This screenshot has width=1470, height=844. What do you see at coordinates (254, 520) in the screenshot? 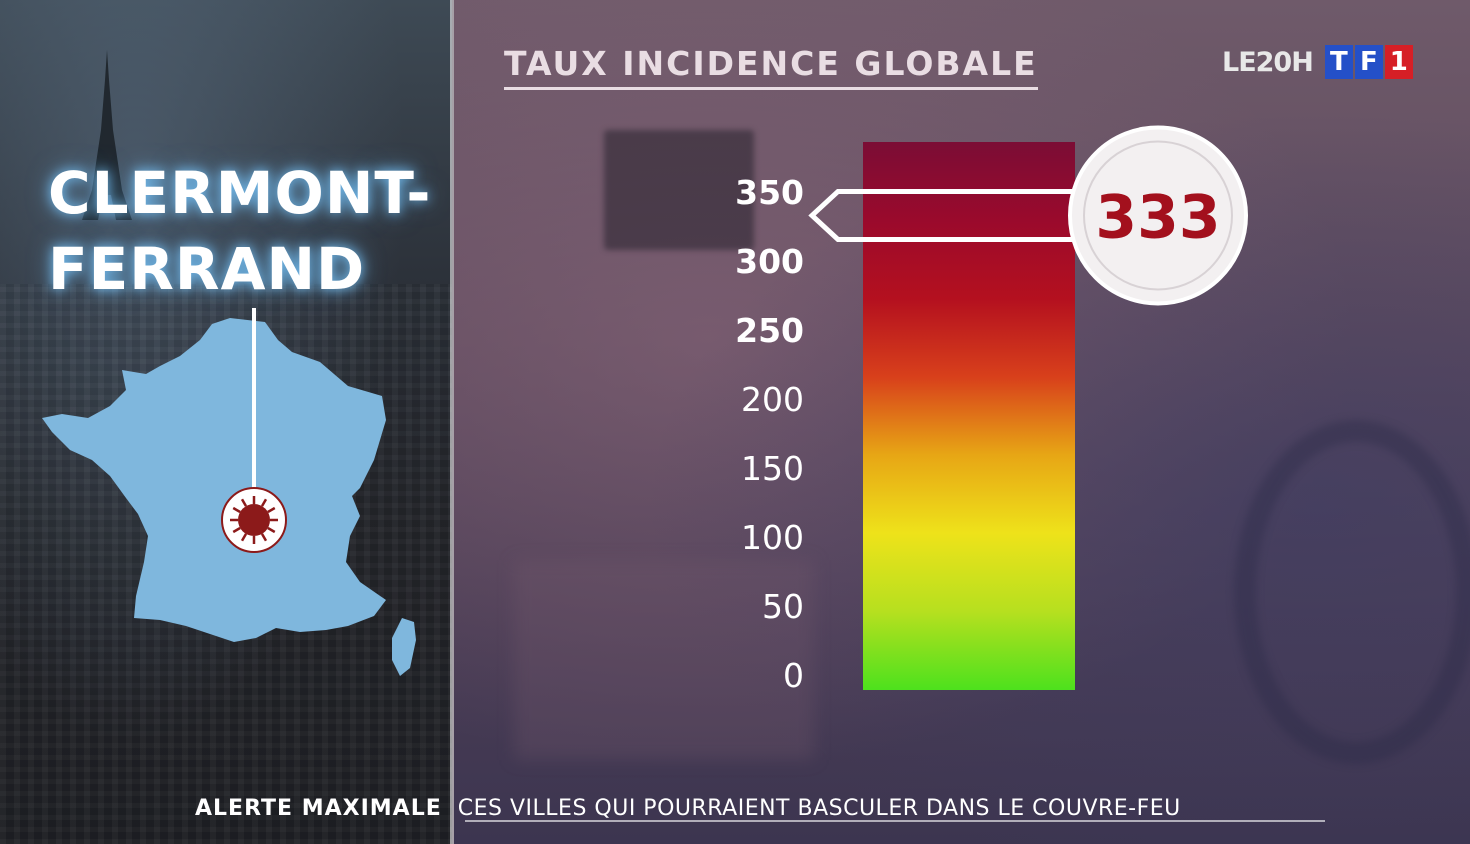
I see `virus-icon` at bounding box center [254, 520].